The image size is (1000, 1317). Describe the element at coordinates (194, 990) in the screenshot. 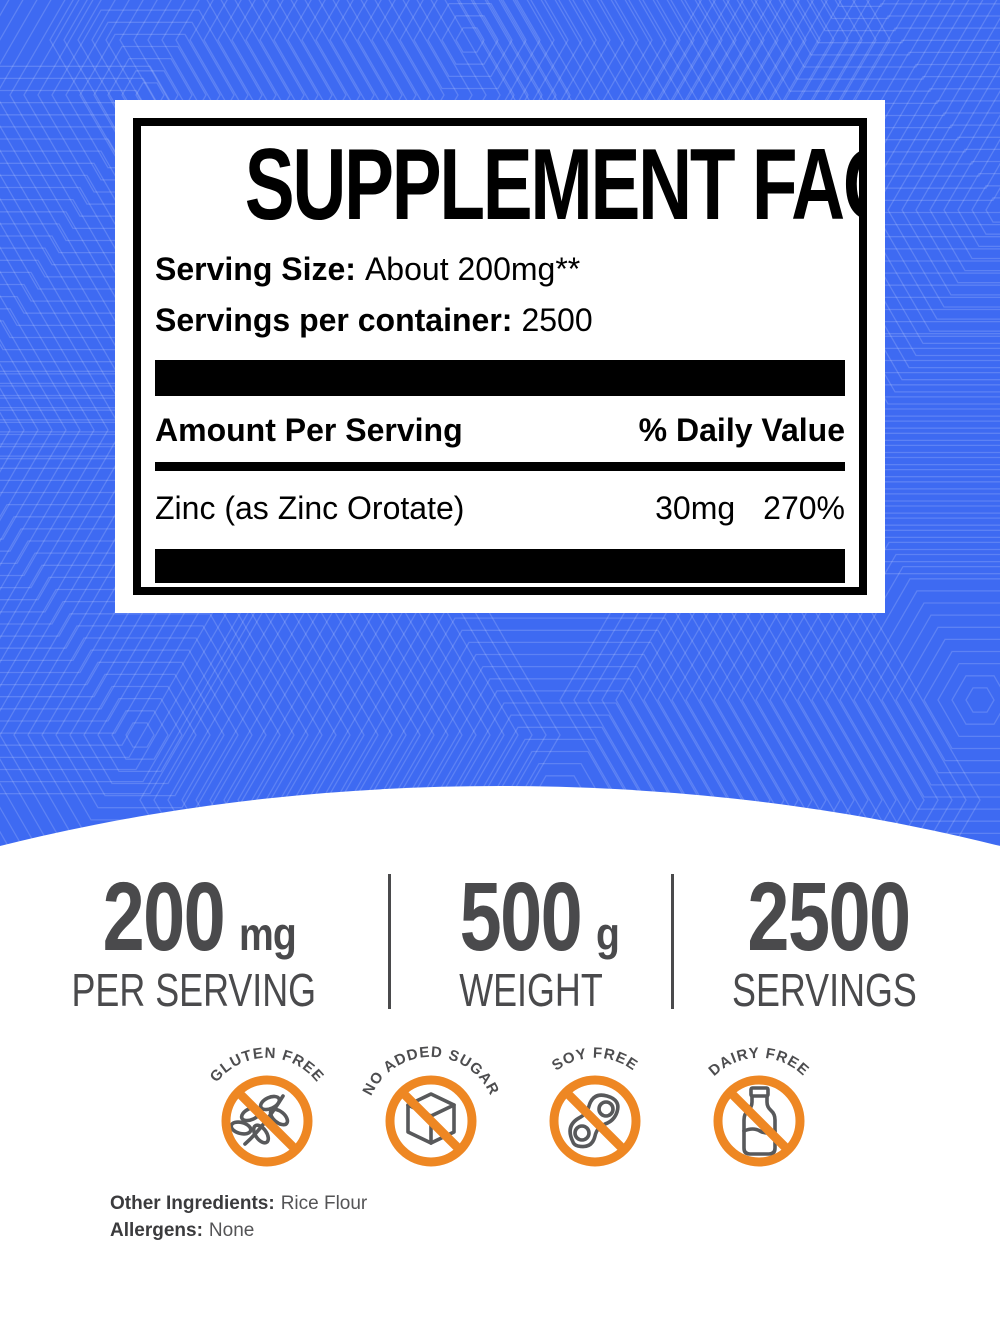

I see `stat-label: PER SERVING` at that location.